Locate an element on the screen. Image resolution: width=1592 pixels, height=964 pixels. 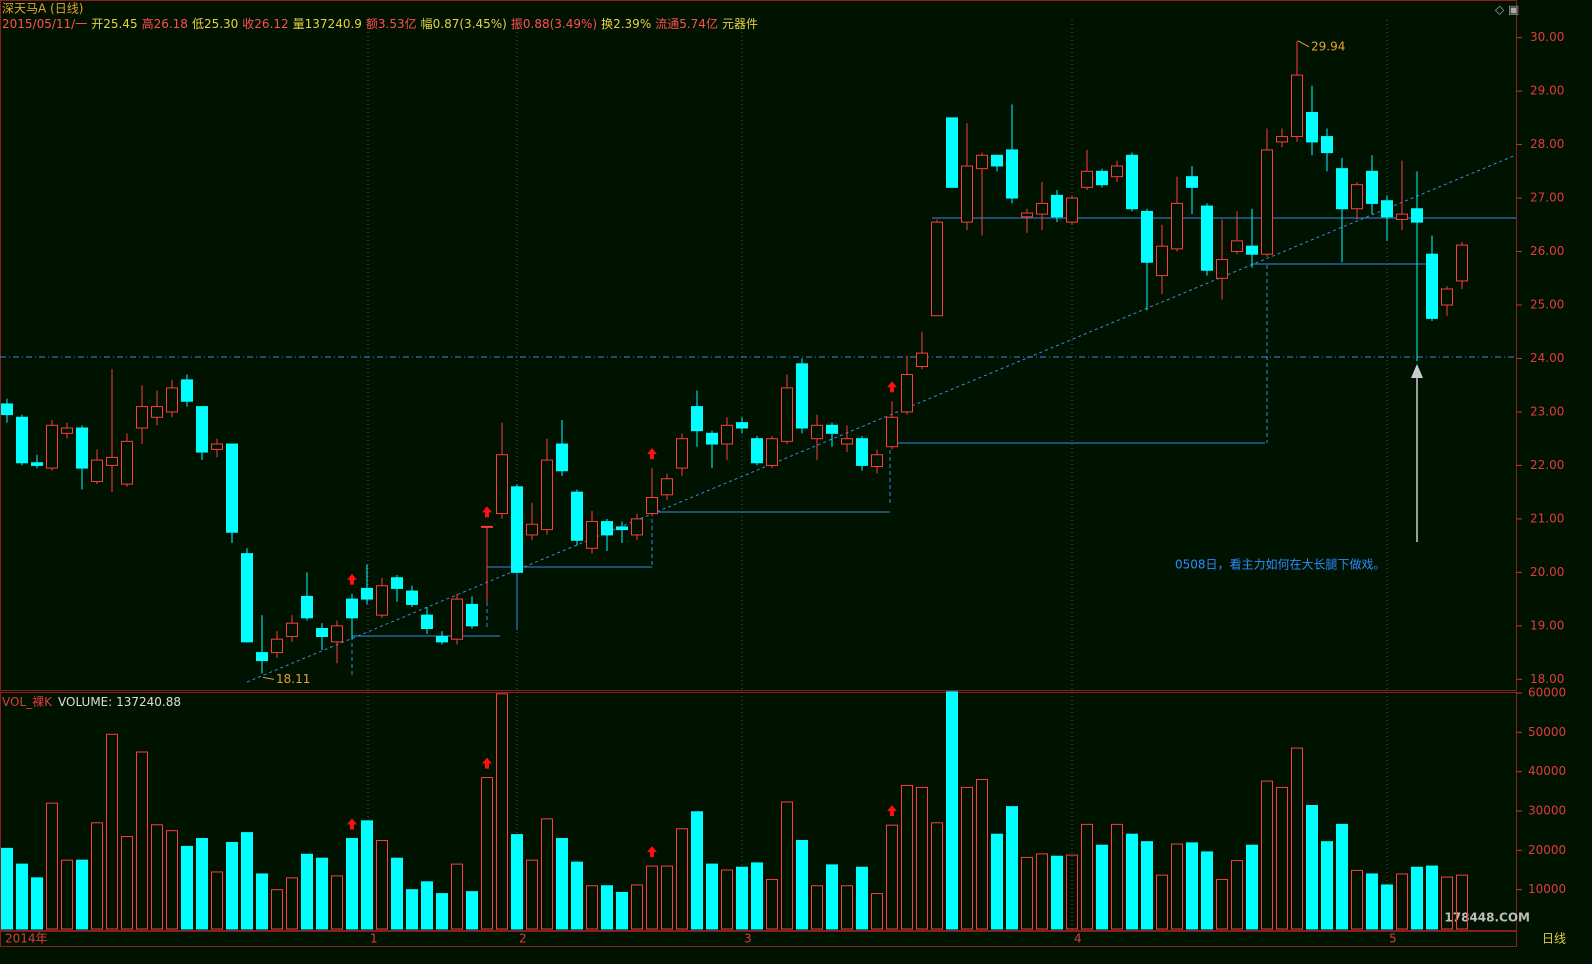
y-tick-label: 21.00 is located at coordinates (1547, 518).